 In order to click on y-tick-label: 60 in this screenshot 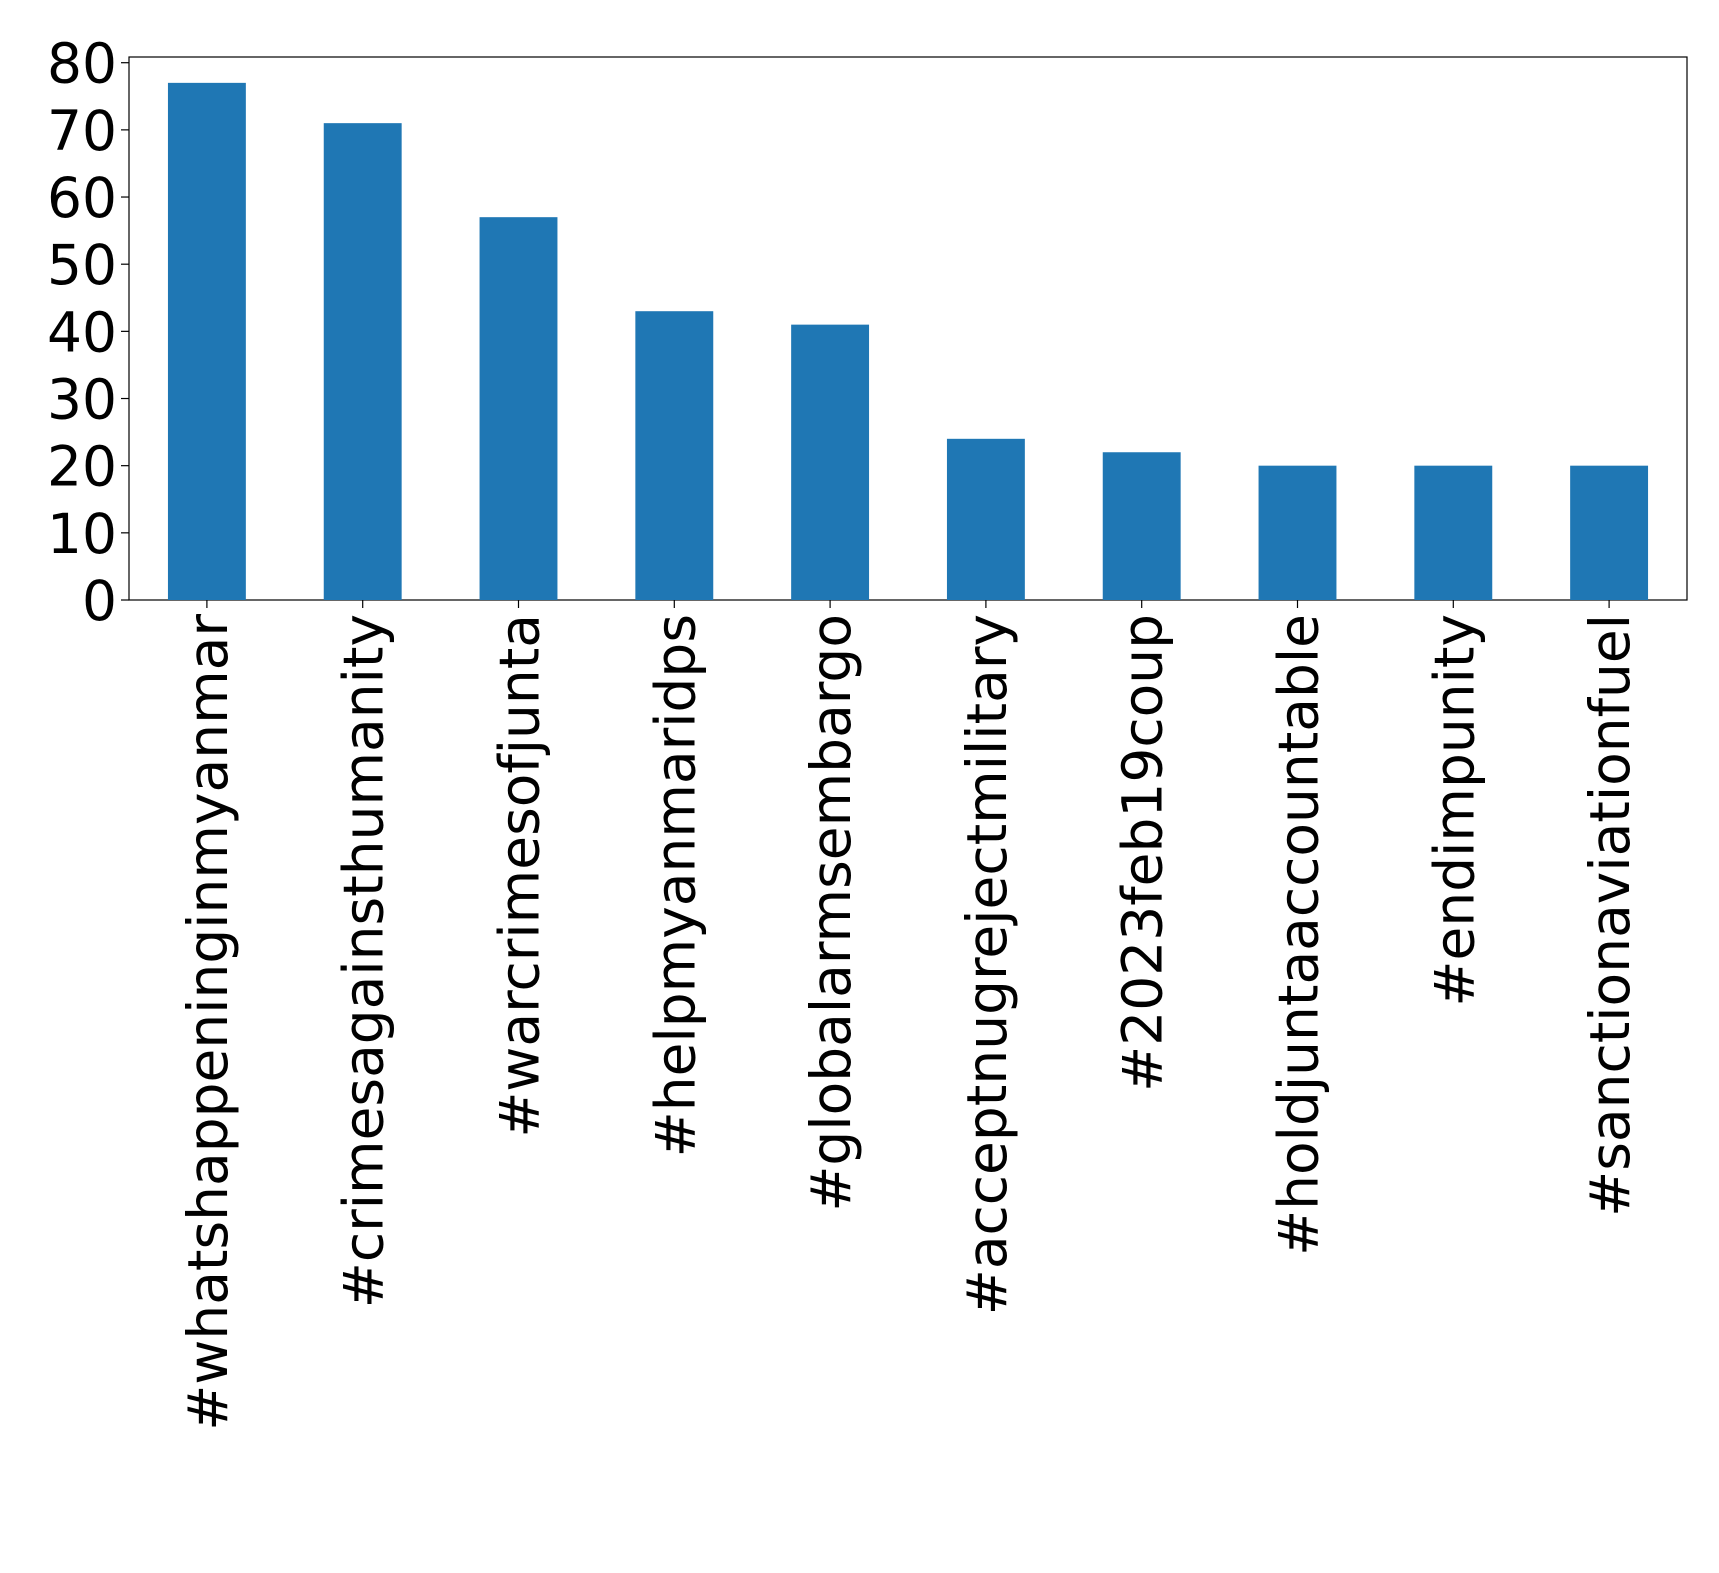, I will do `click(82, 198)`.